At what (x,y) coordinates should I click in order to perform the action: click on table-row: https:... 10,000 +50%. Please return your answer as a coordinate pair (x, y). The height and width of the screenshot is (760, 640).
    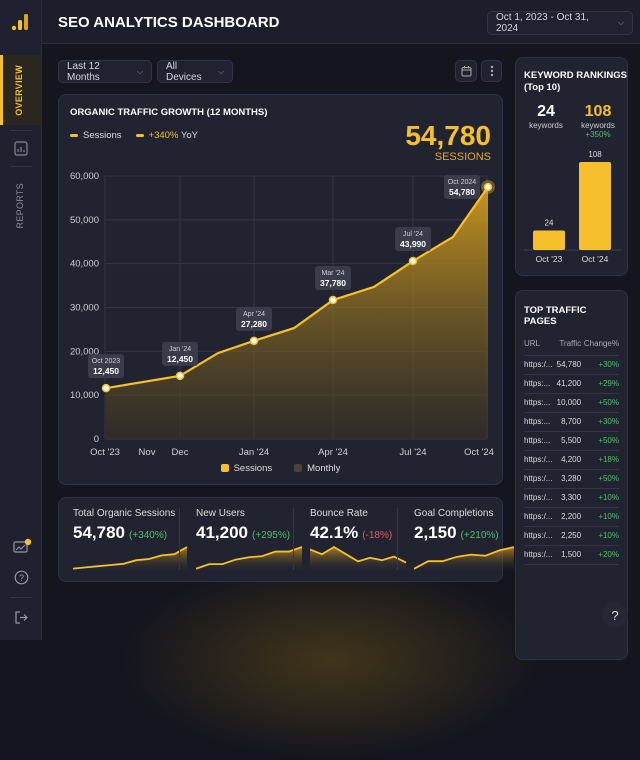
    Looking at the image, I should click on (571, 403).